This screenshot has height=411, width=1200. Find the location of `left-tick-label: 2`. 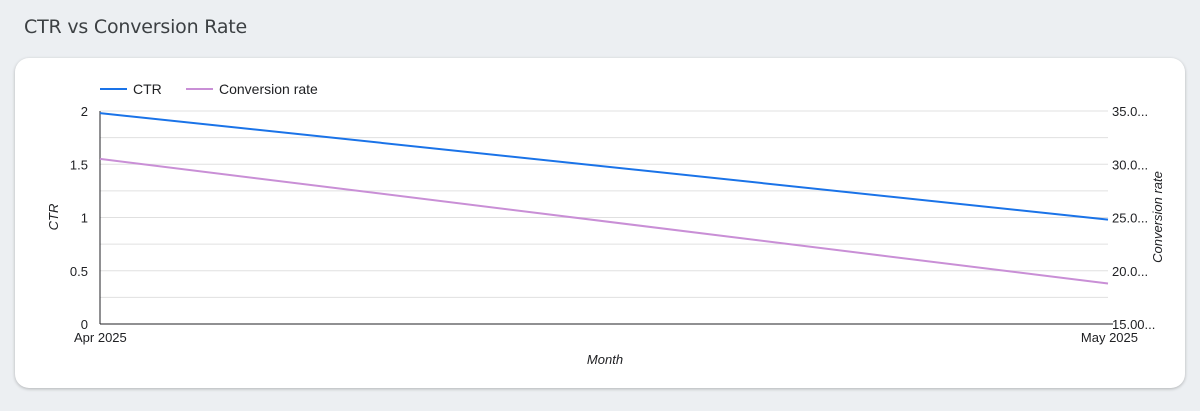

left-tick-label: 2 is located at coordinates (84, 111).